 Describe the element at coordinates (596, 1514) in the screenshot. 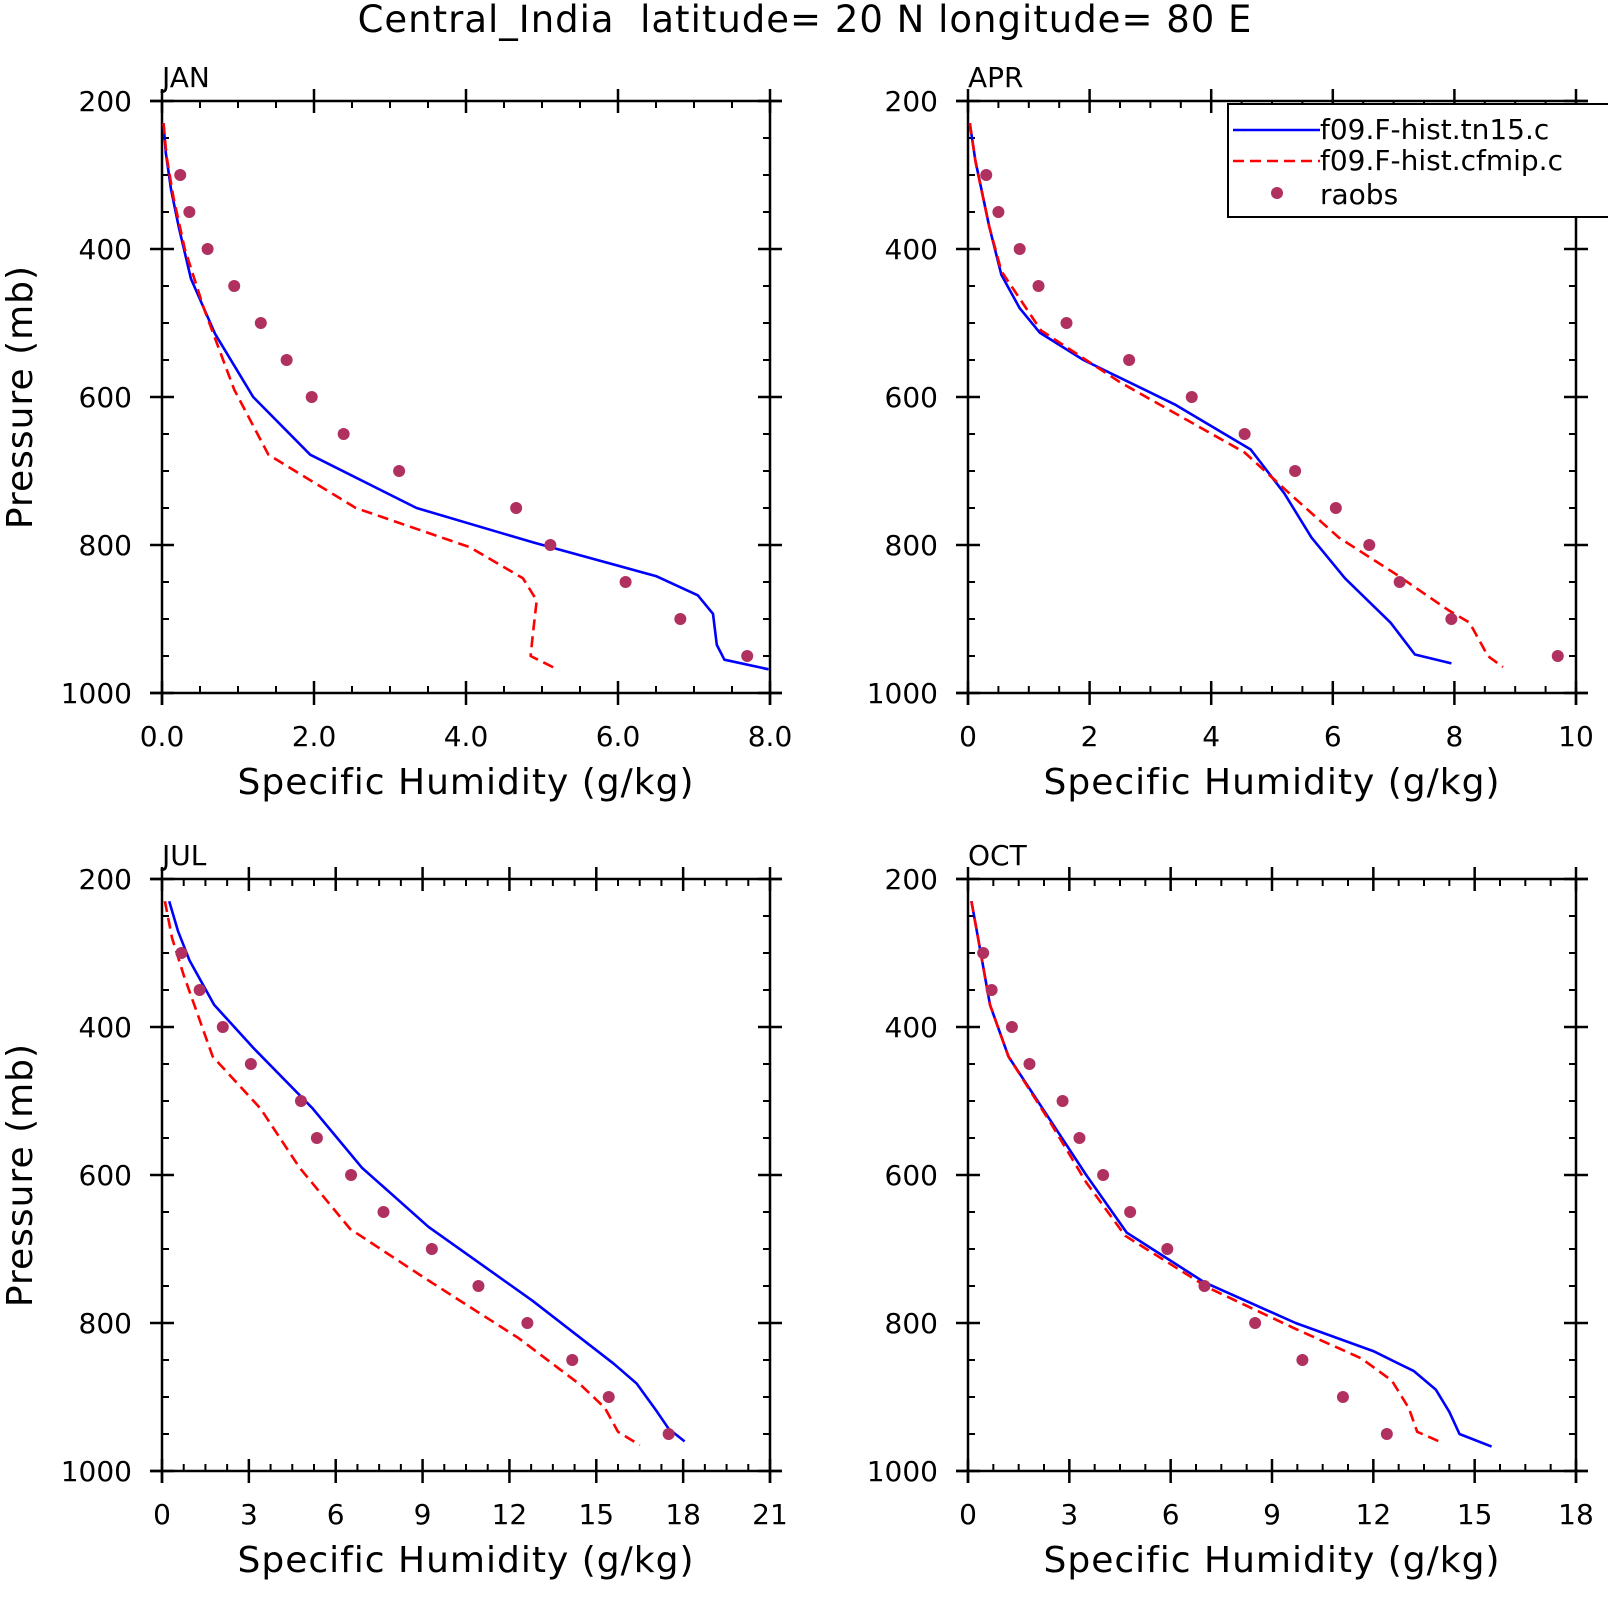

I see `x-tick-label: 15` at that location.